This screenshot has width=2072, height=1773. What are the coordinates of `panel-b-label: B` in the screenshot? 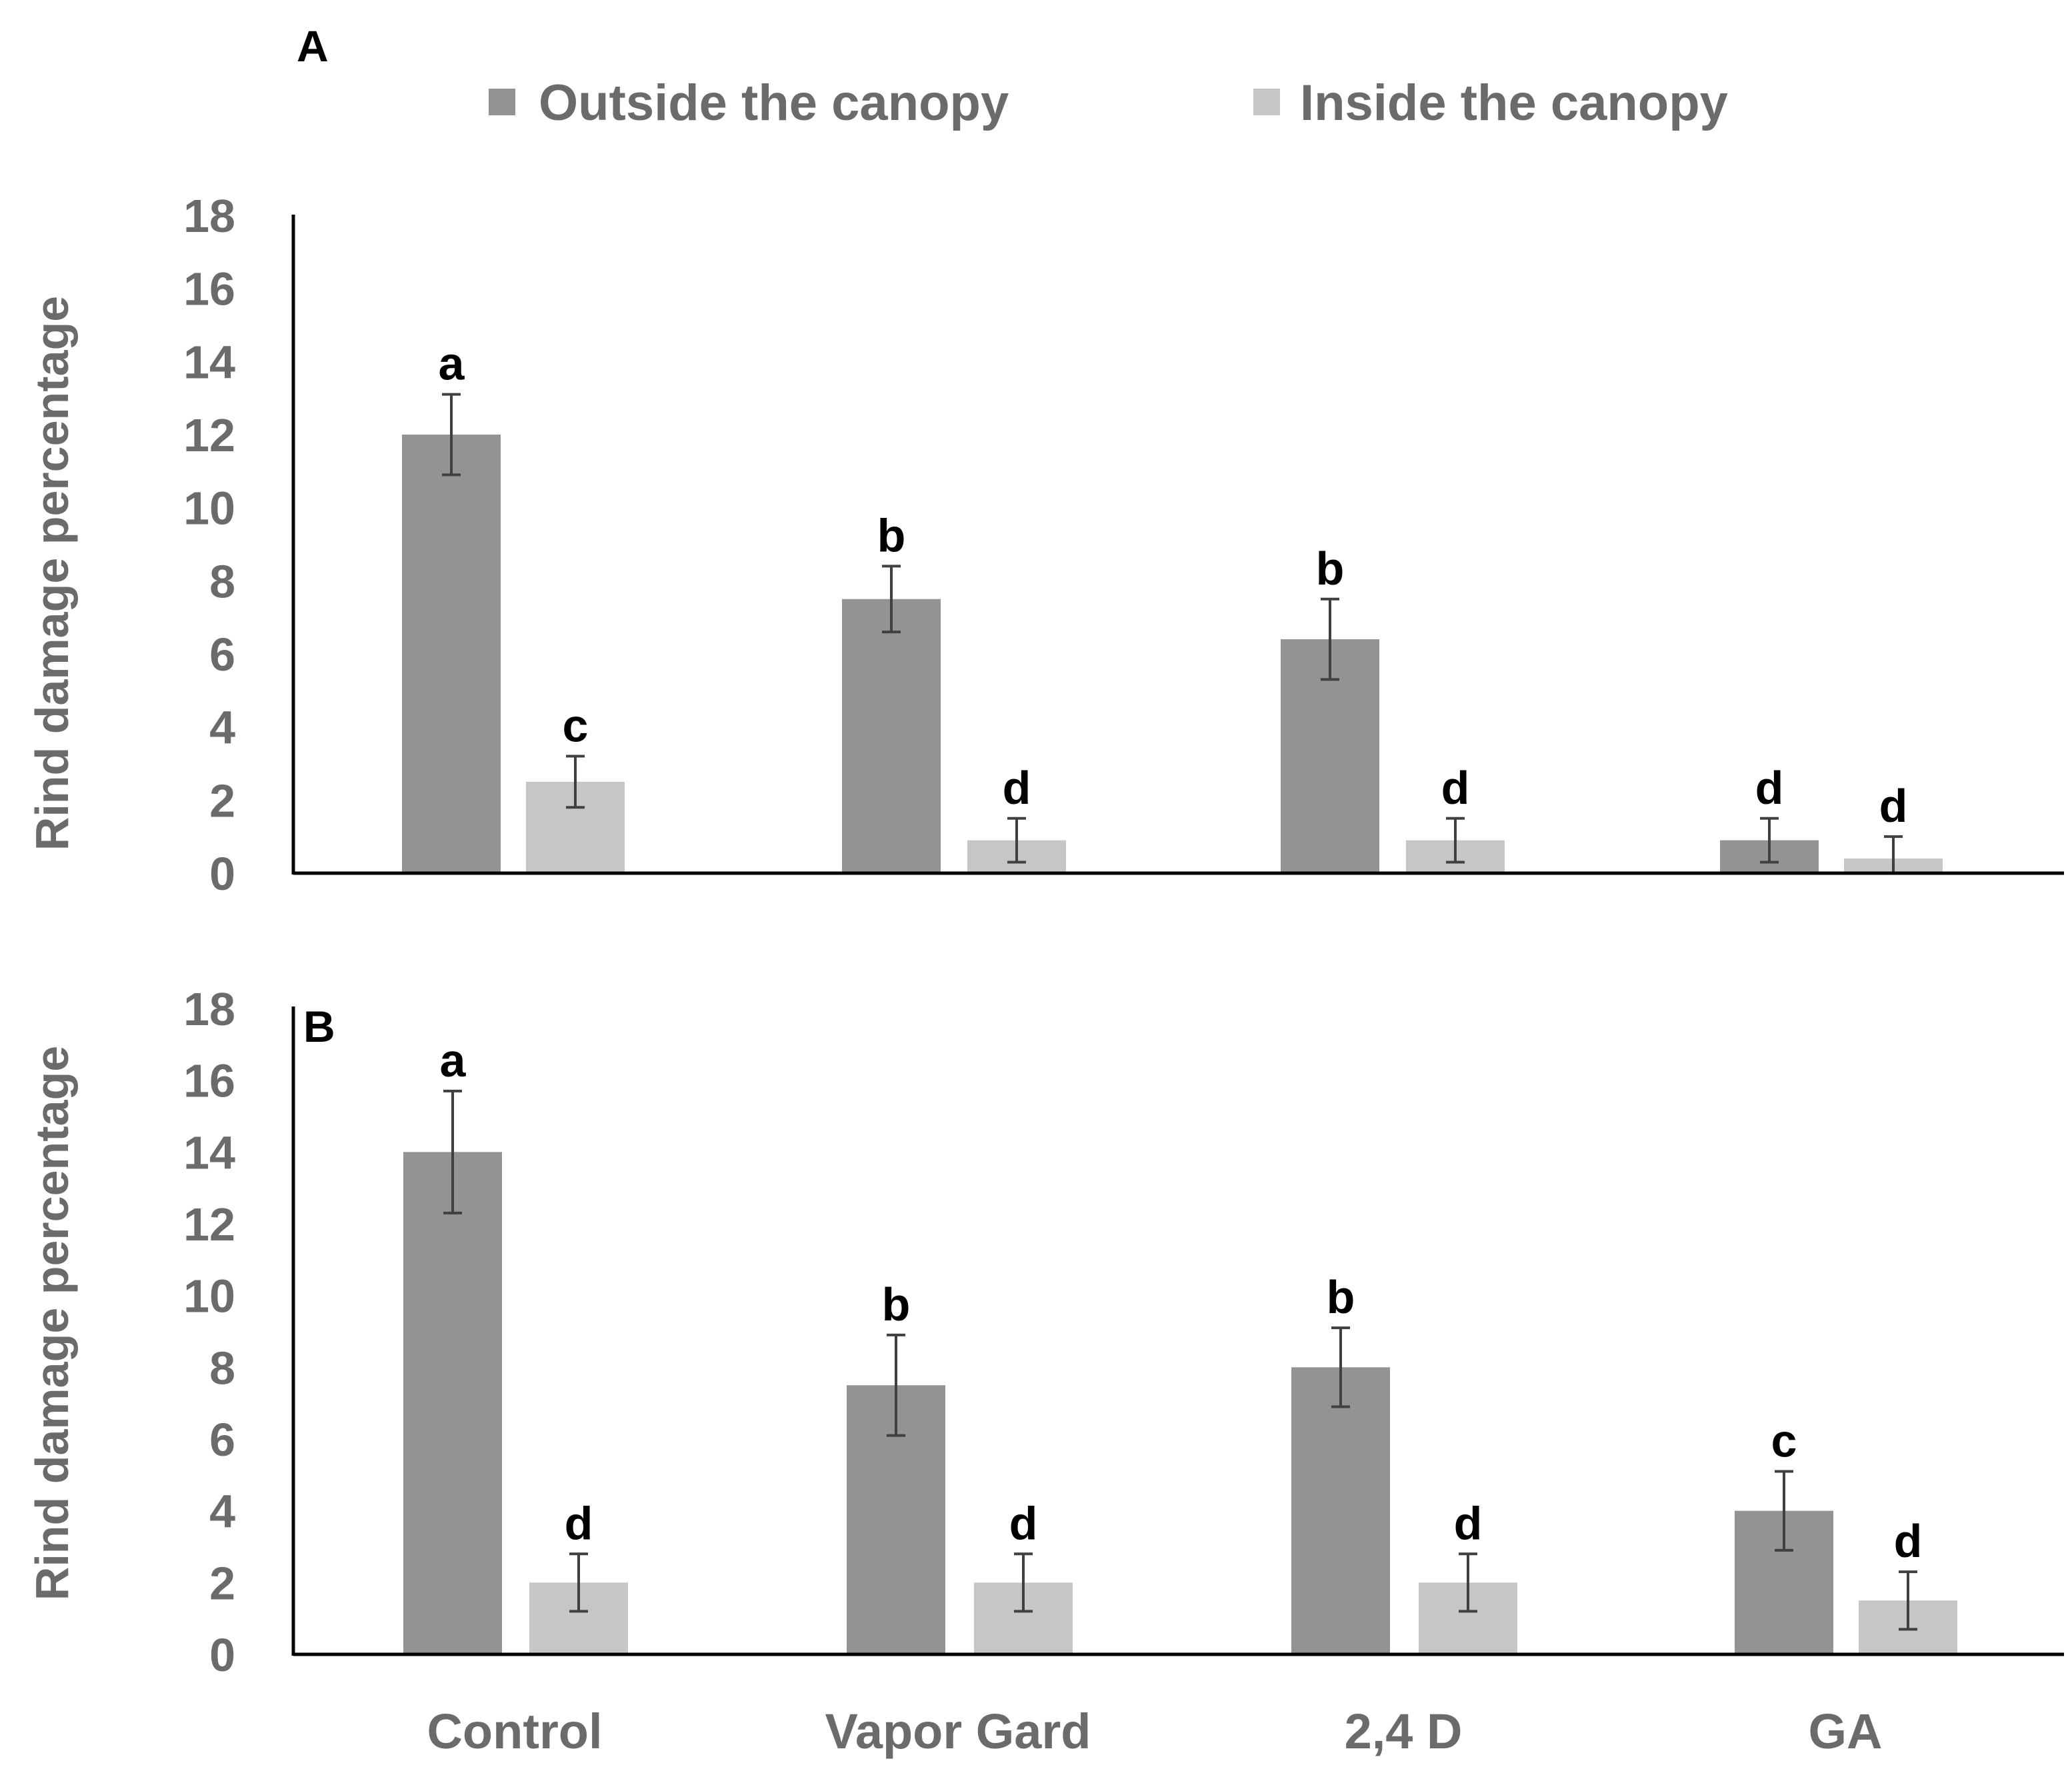 It's located at (319, 1026).